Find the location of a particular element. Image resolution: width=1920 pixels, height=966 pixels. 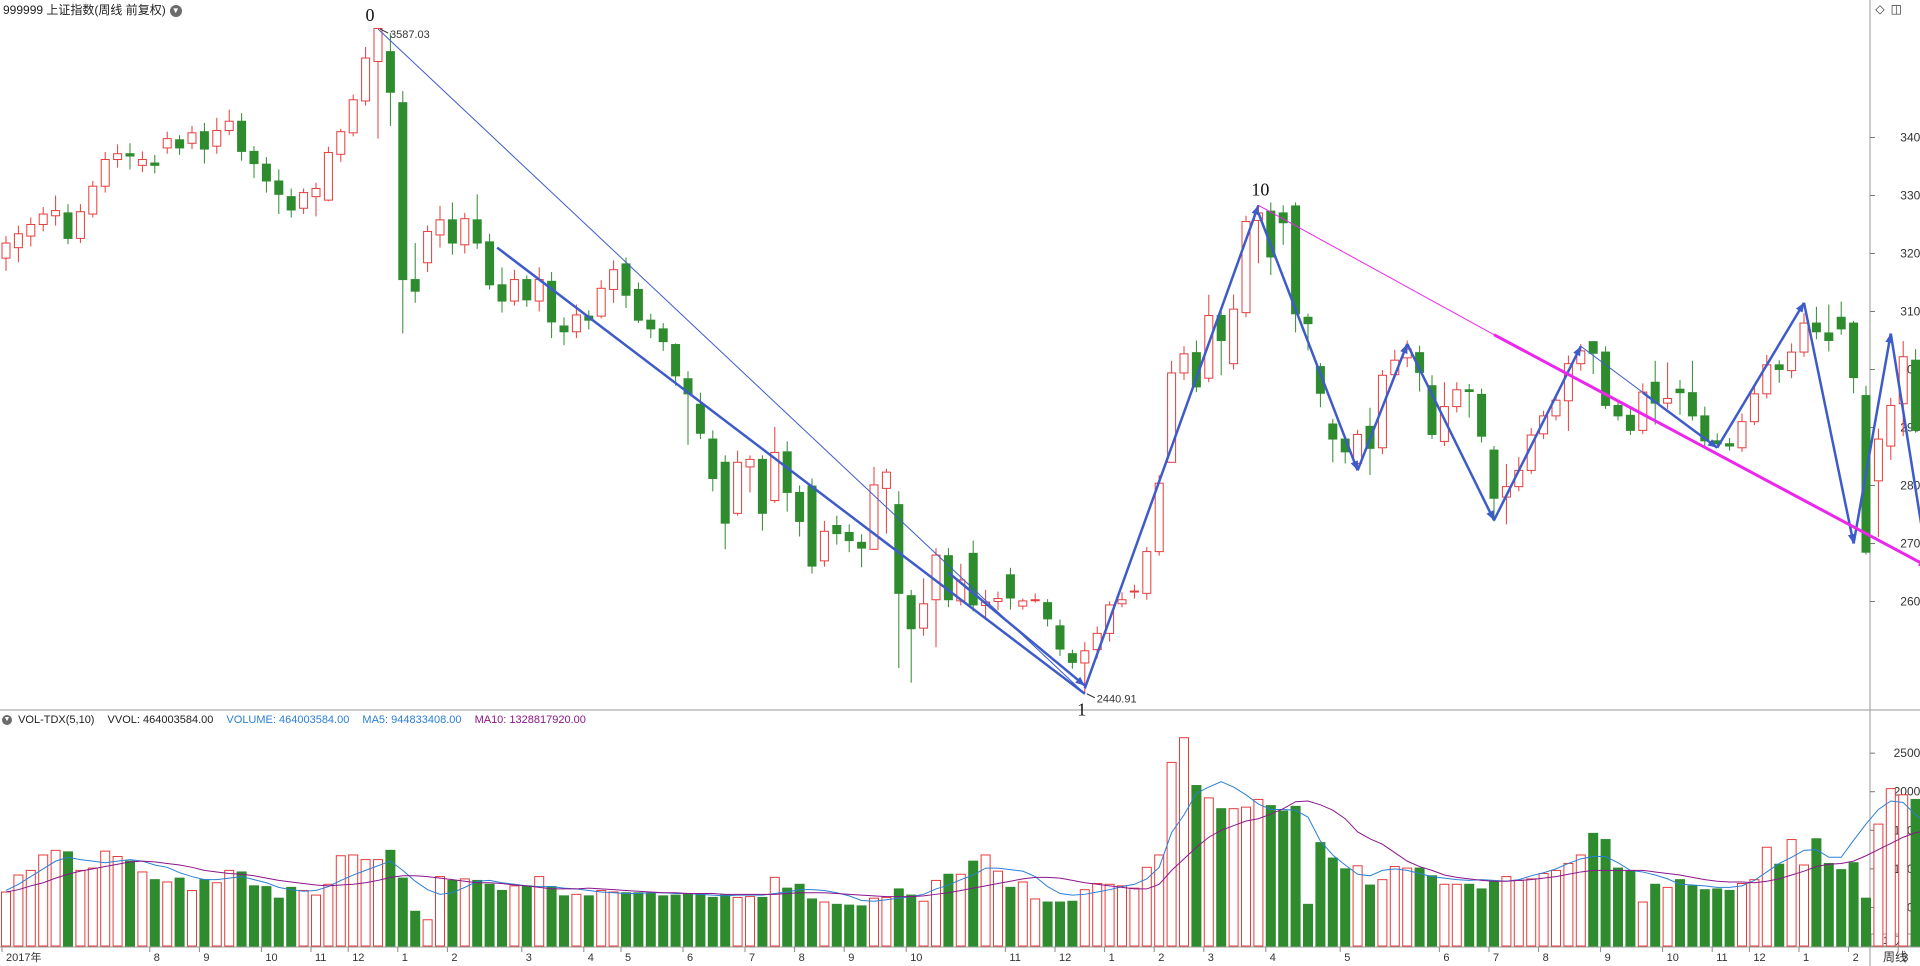

volume-tick-label: 25000 is located at coordinates (1907, 753).